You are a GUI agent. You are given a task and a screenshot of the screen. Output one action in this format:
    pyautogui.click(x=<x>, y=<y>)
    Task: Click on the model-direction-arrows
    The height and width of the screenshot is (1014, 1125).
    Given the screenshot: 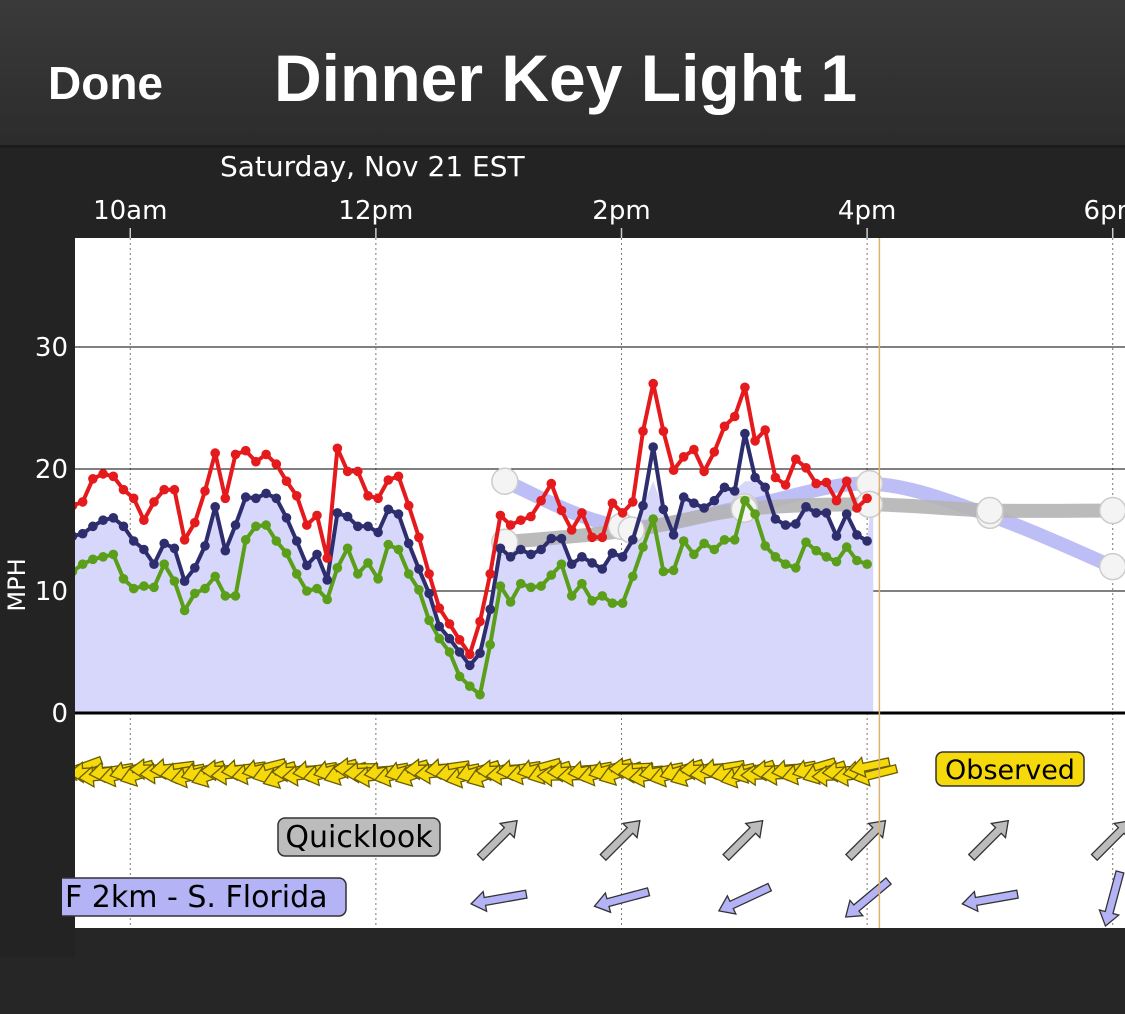 What is the action you would take?
    pyautogui.click(x=797, y=899)
    